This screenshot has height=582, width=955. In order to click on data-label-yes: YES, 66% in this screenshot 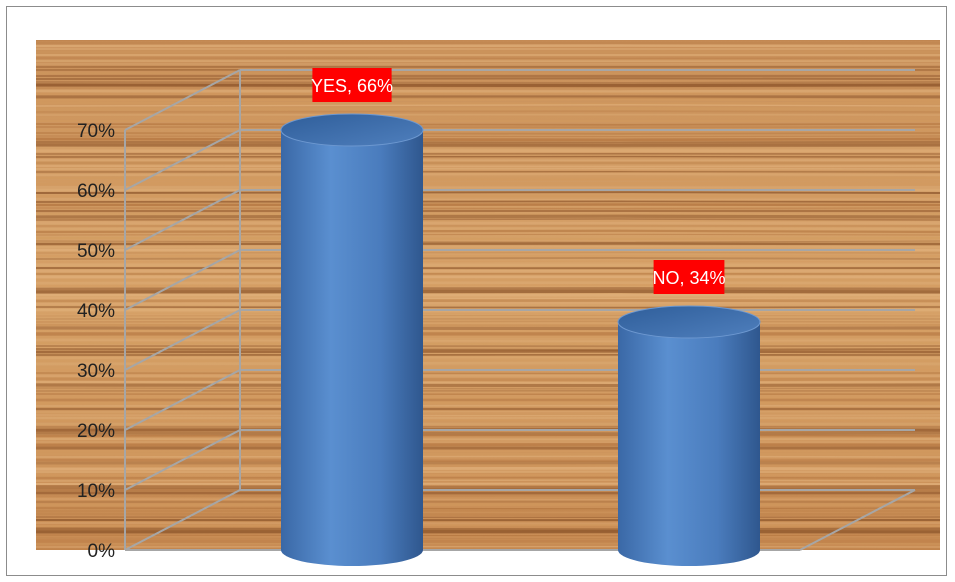, I will do `click(352, 85)`.